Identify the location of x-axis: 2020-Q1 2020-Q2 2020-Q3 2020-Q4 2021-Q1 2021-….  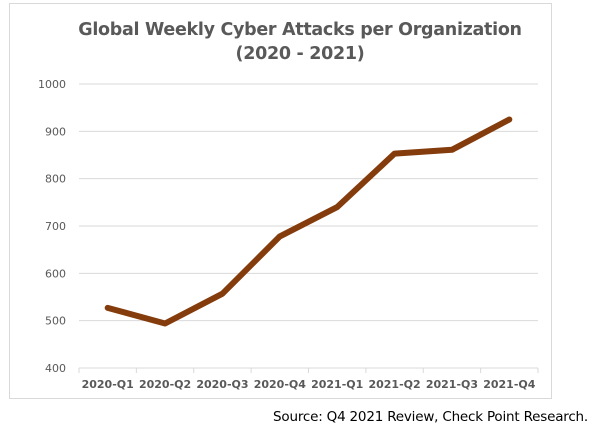
(308, 379).